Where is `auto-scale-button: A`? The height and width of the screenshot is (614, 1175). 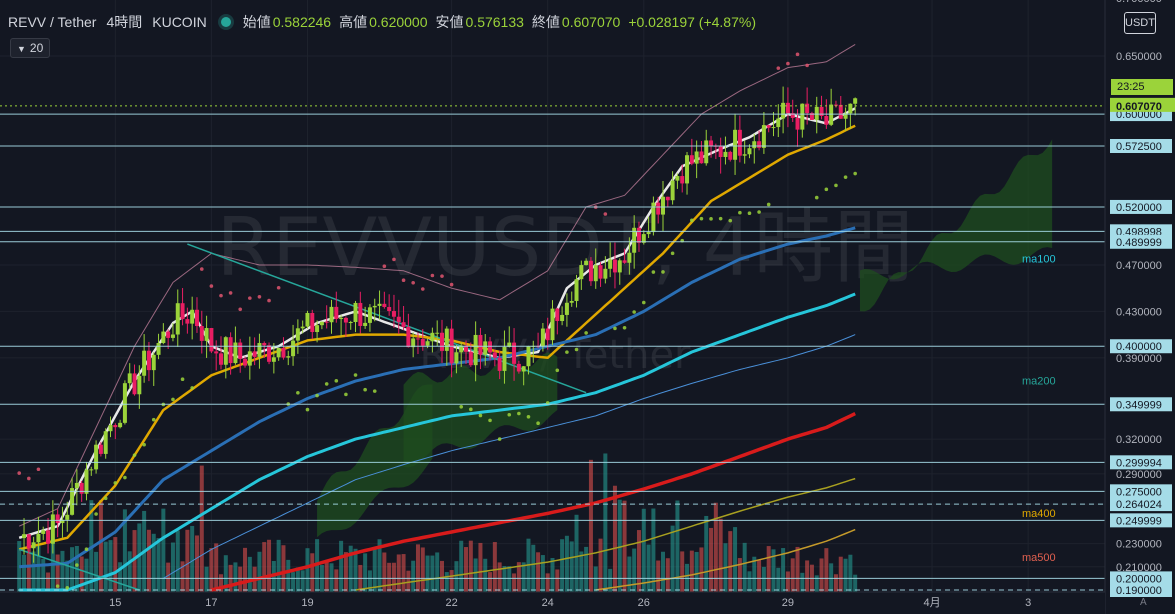 auto-scale-button: A is located at coordinates (1143, 602).